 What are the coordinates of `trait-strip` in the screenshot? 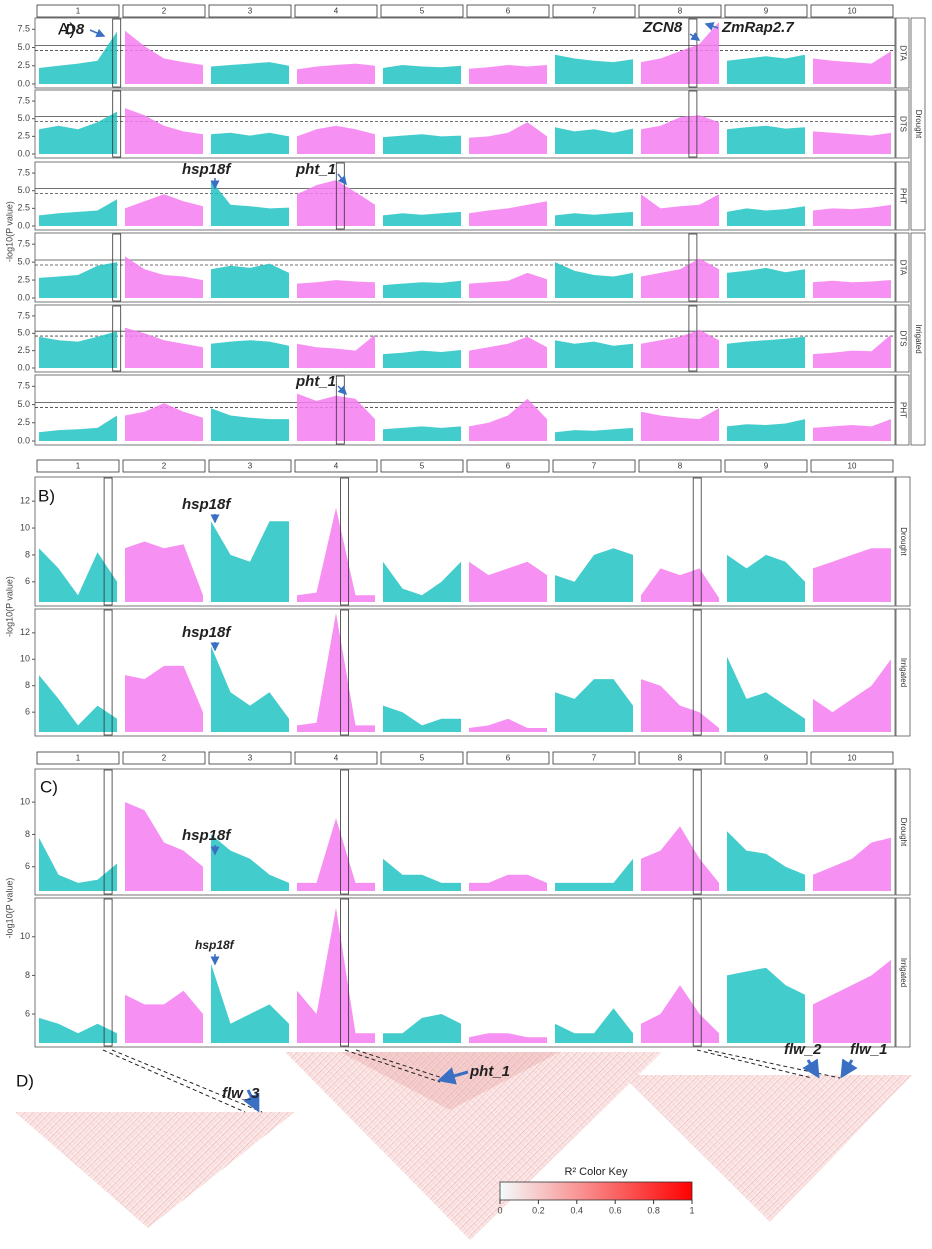 It's located at (902, 267).